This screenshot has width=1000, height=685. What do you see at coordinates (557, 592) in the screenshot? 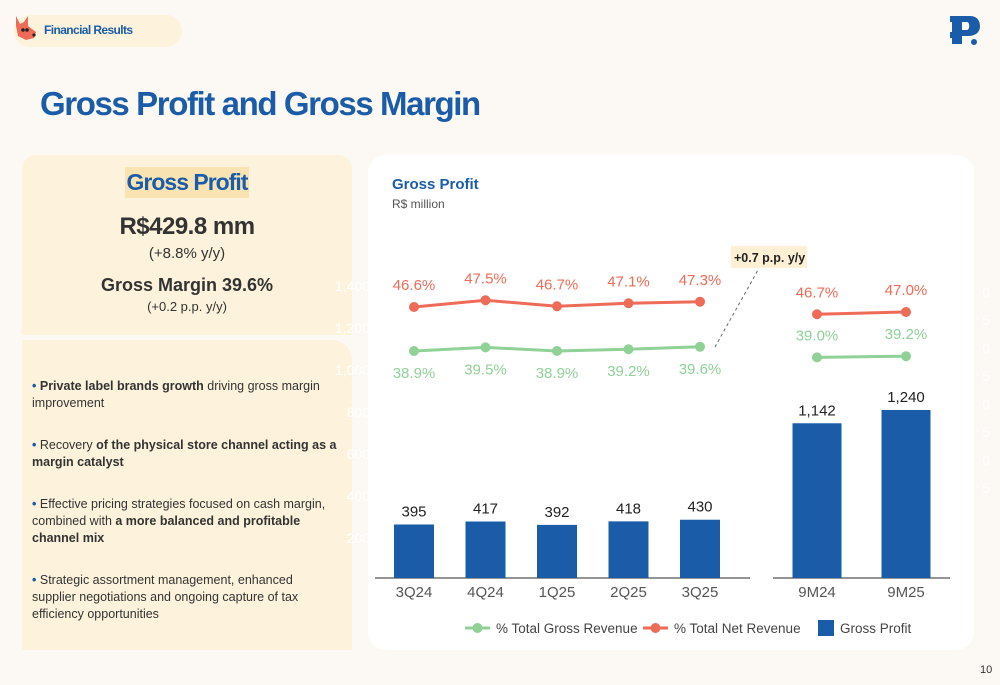
I see `x-tick-label: 1Q25` at bounding box center [557, 592].